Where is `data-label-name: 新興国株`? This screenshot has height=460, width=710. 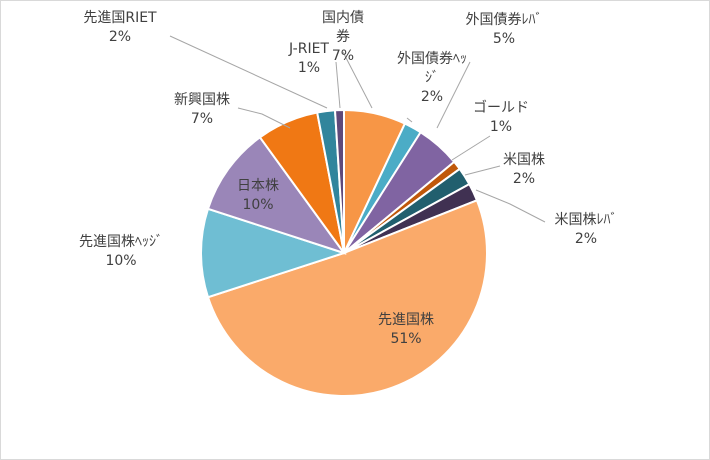 data-label-name: 新興国株 is located at coordinates (202, 100).